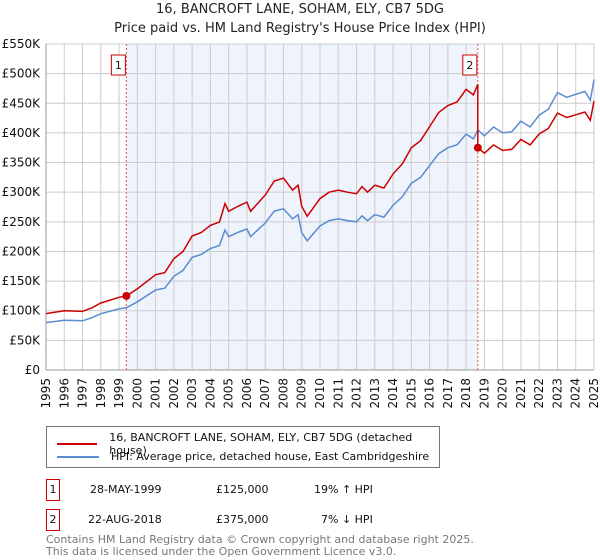  What do you see at coordinates (283, 393) in the screenshot?
I see `x-tick-label: 2008` at bounding box center [283, 393].